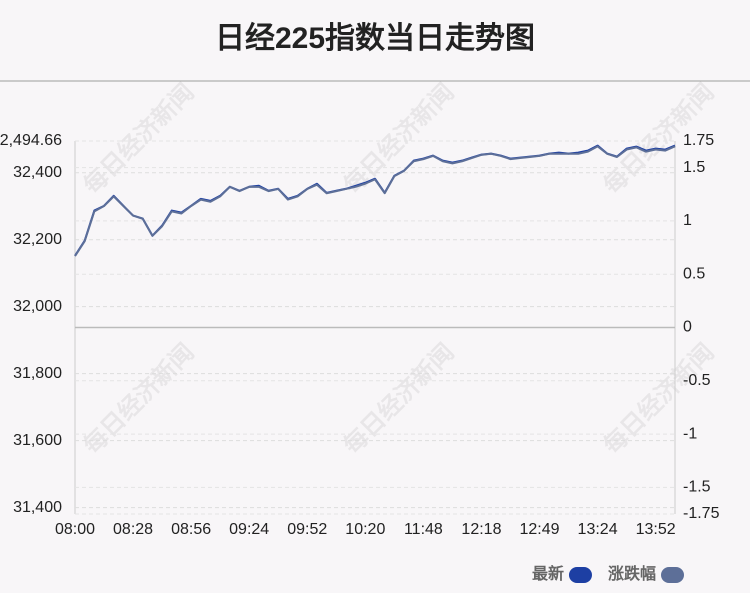 The image size is (750, 593). What do you see at coordinates (365, 529) in the screenshot?
I see `x-tick-label: 10:20` at bounding box center [365, 529].